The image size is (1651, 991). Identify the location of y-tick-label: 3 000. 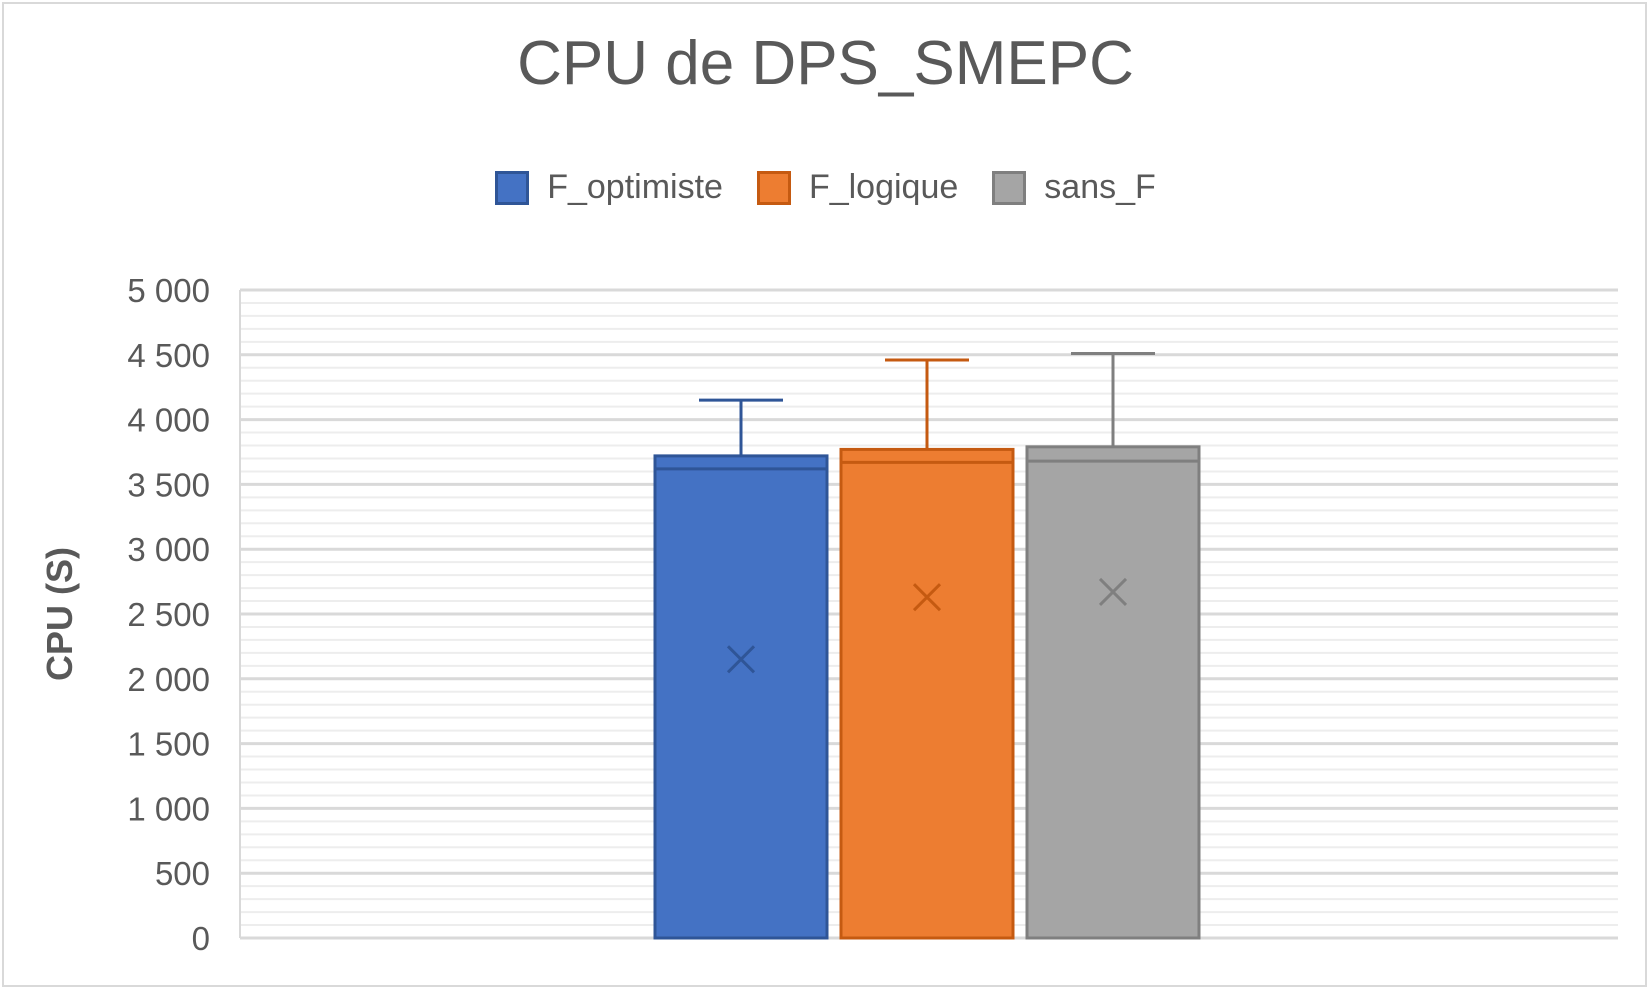
(168, 549).